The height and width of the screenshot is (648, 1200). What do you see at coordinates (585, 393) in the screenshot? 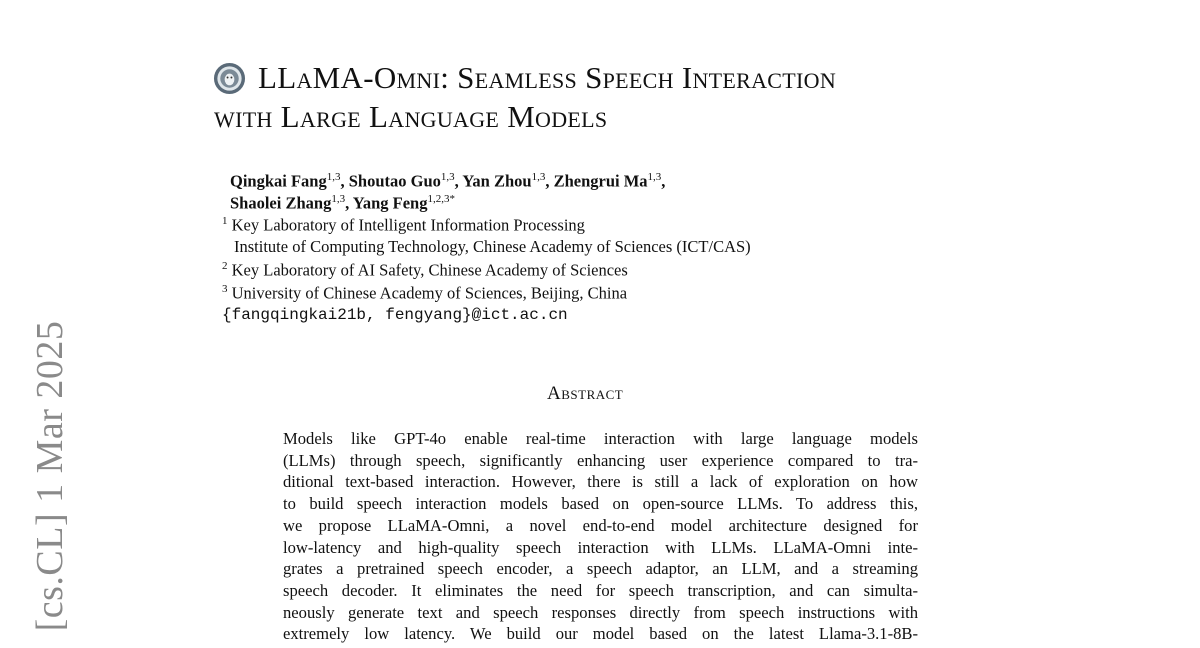
I see `abstract-heading: Abstract` at bounding box center [585, 393].